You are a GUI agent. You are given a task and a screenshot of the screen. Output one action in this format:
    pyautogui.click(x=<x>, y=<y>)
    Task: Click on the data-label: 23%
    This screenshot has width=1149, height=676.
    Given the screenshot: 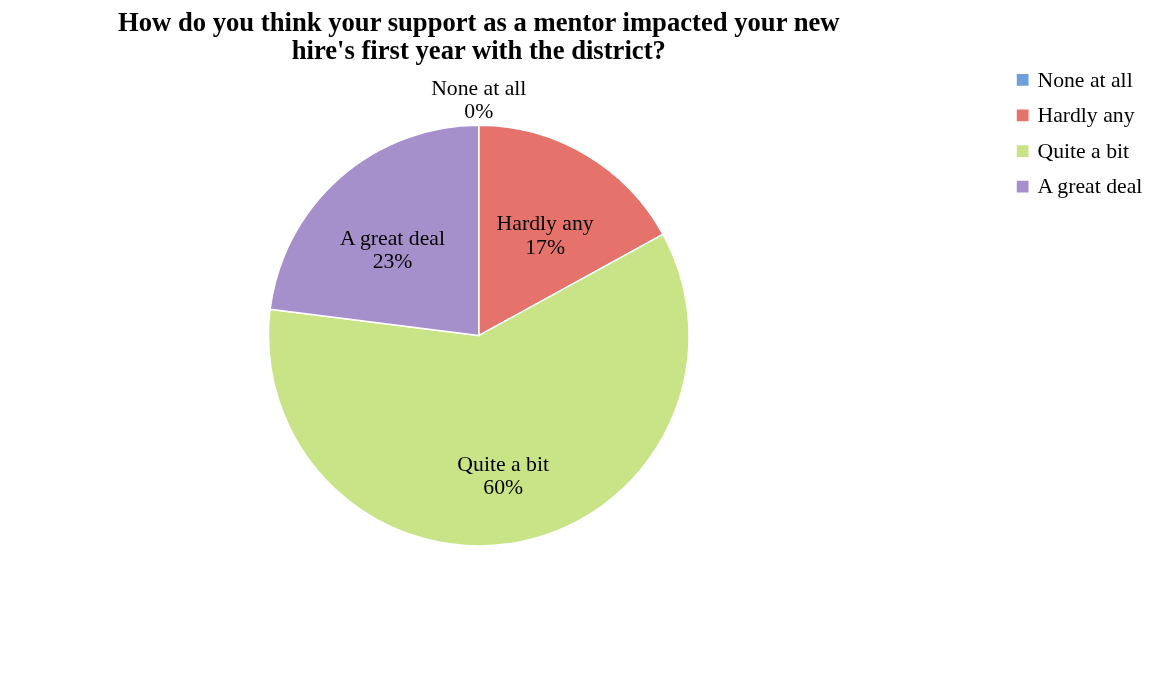 What is the action you would take?
    pyautogui.click(x=392, y=261)
    